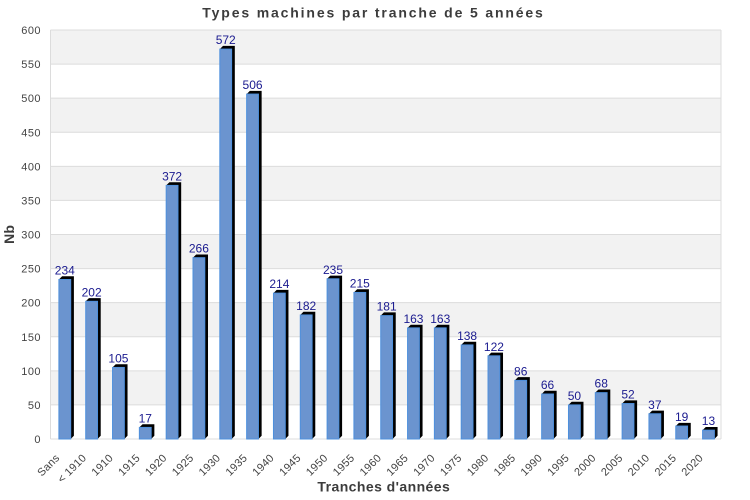 The width and height of the screenshot is (750, 500). I want to click on svg-text: 450, so click(31, 133).